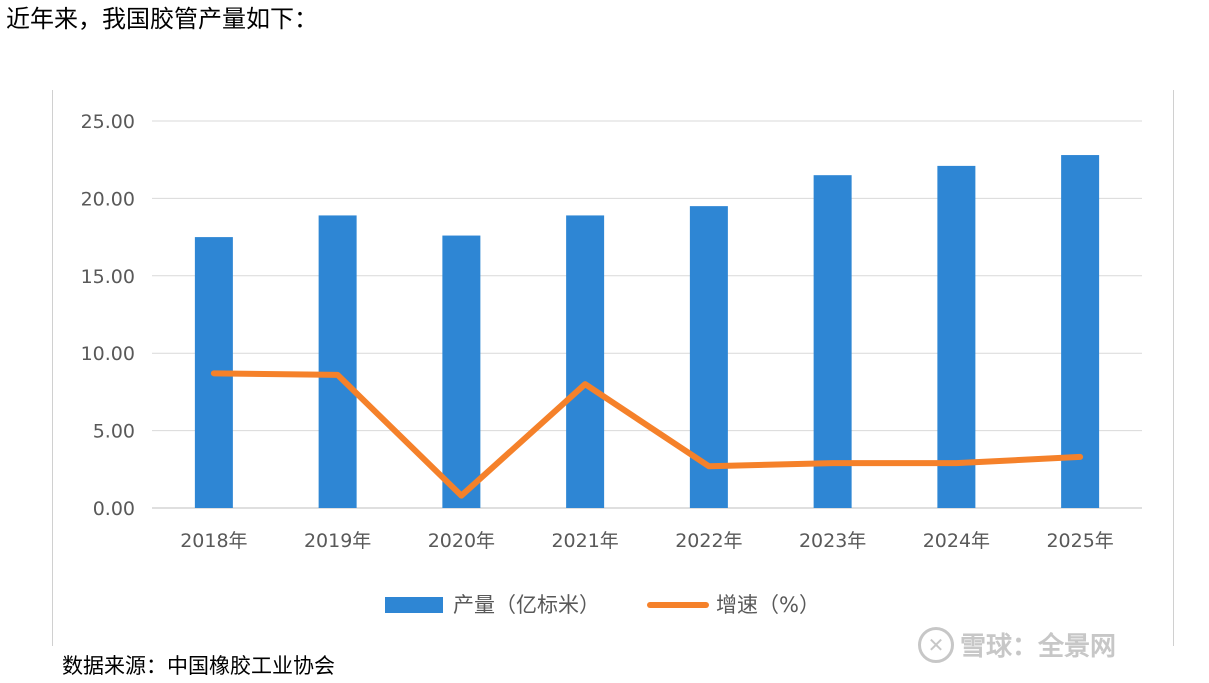 The width and height of the screenshot is (1209, 683). What do you see at coordinates (1173, 368) in the screenshot?
I see `chart-border-right` at bounding box center [1173, 368].